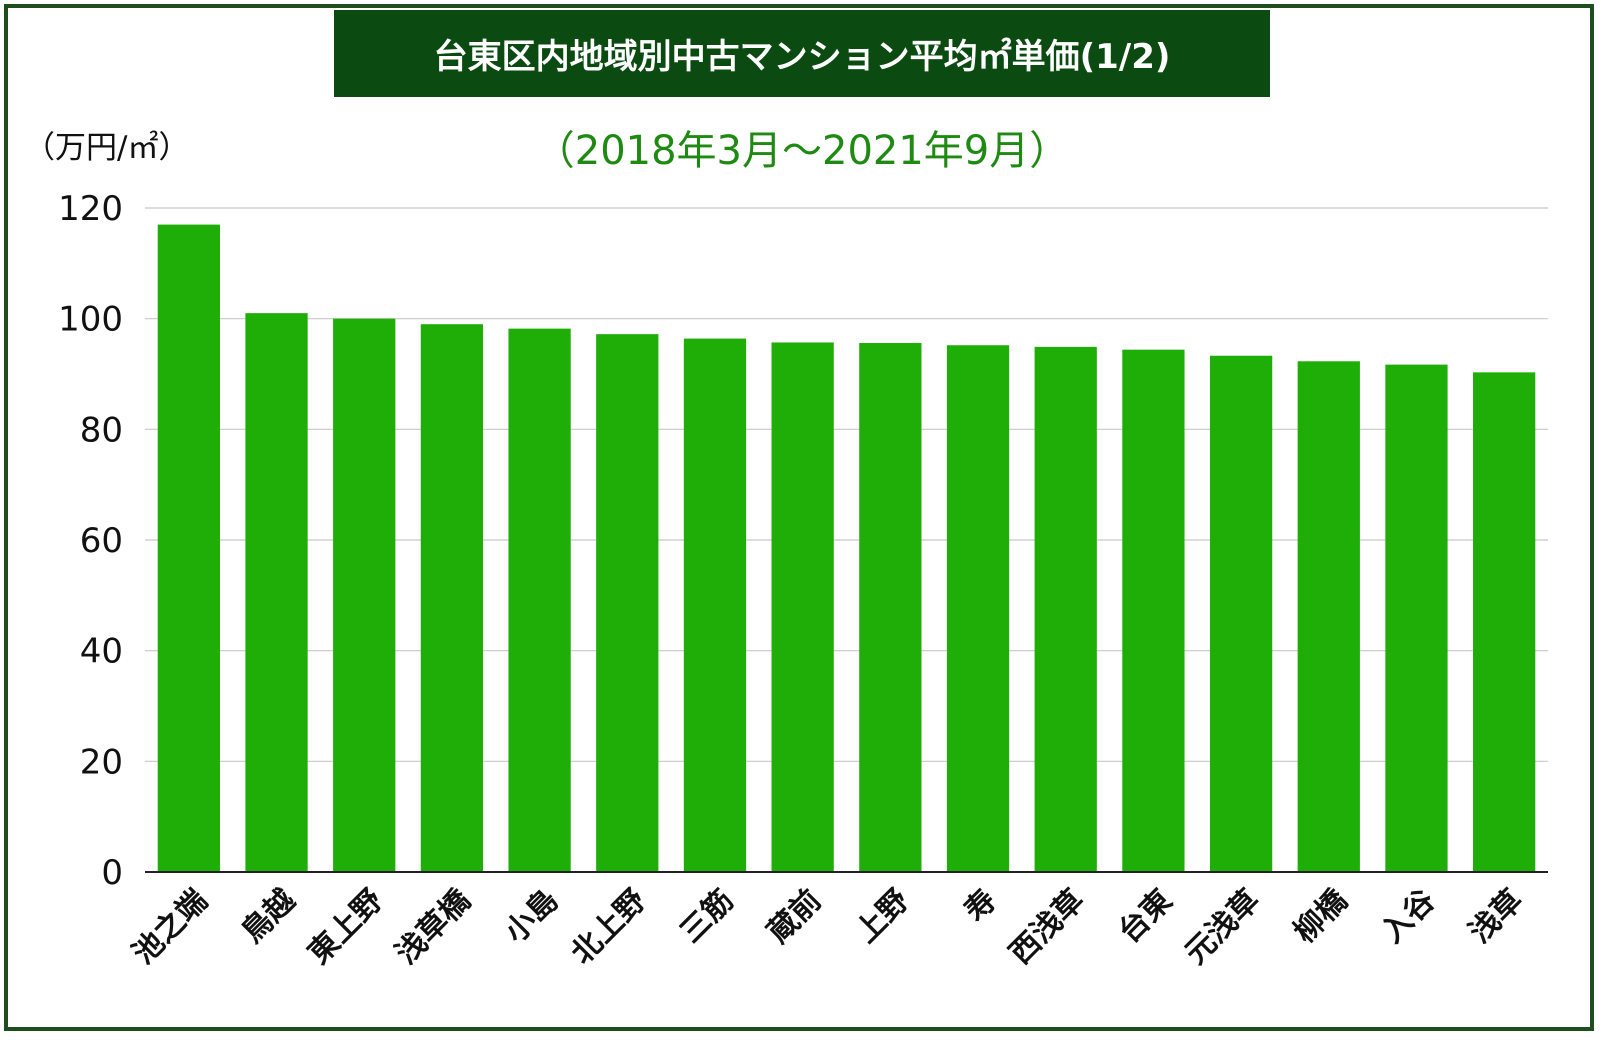 This screenshot has height=1043, width=1604. I want to click on x-category-label: 蔵前, so click(794, 916).